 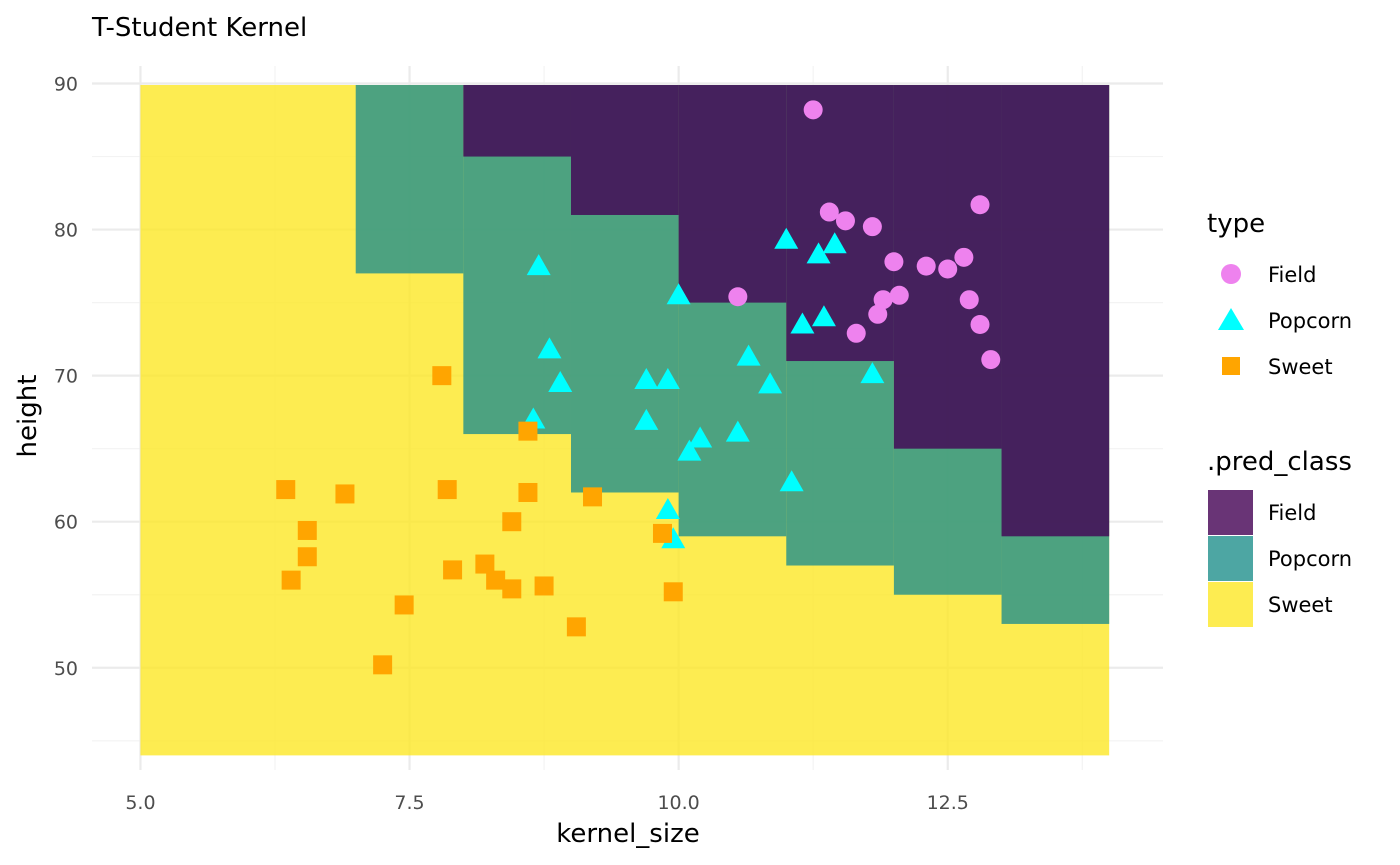 I want to click on legend-pred-class: .pred_class Field Popcorn Sweet, so click(x=1279, y=537).